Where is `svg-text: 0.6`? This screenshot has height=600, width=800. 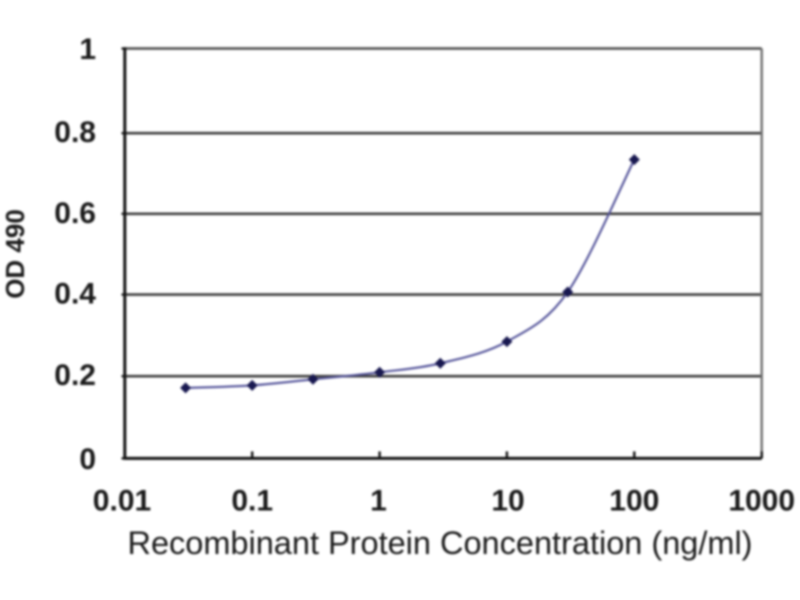
svg-text: 0.6 is located at coordinates (75, 213).